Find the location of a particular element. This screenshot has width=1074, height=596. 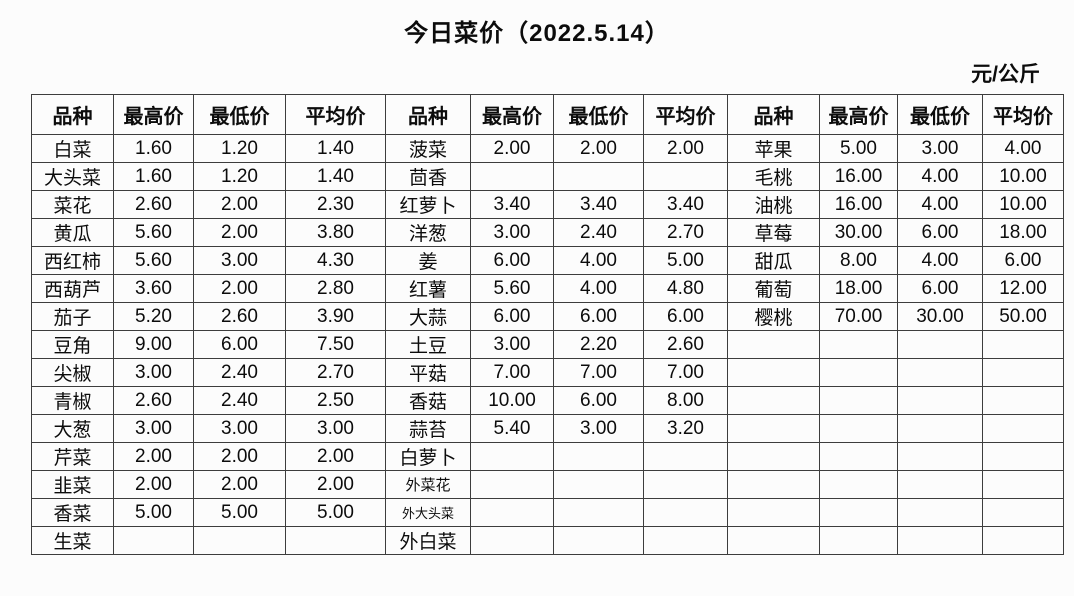

item-name-cell: 香菇 is located at coordinates (428, 400).